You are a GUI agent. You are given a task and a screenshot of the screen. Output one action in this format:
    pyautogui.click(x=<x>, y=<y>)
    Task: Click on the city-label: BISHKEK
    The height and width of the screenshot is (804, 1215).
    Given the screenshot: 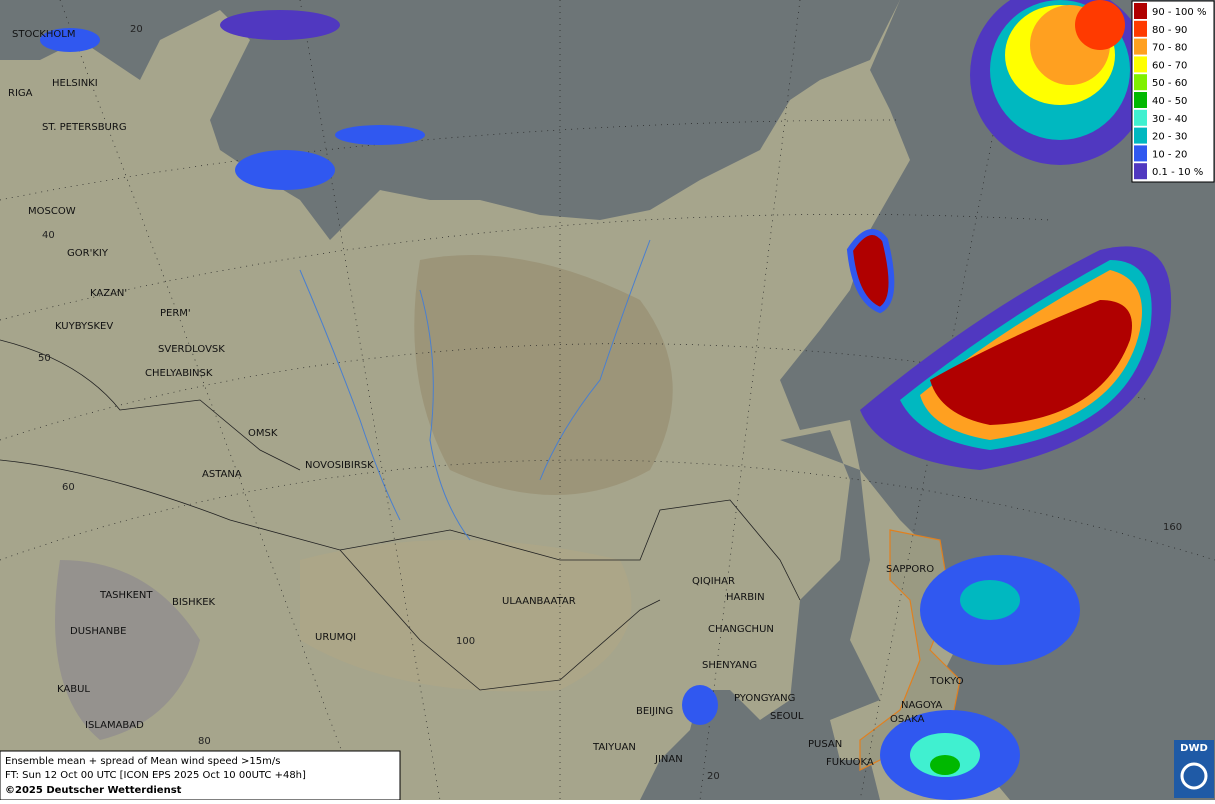 What is the action you would take?
    pyautogui.click(x=194, y=602)
    